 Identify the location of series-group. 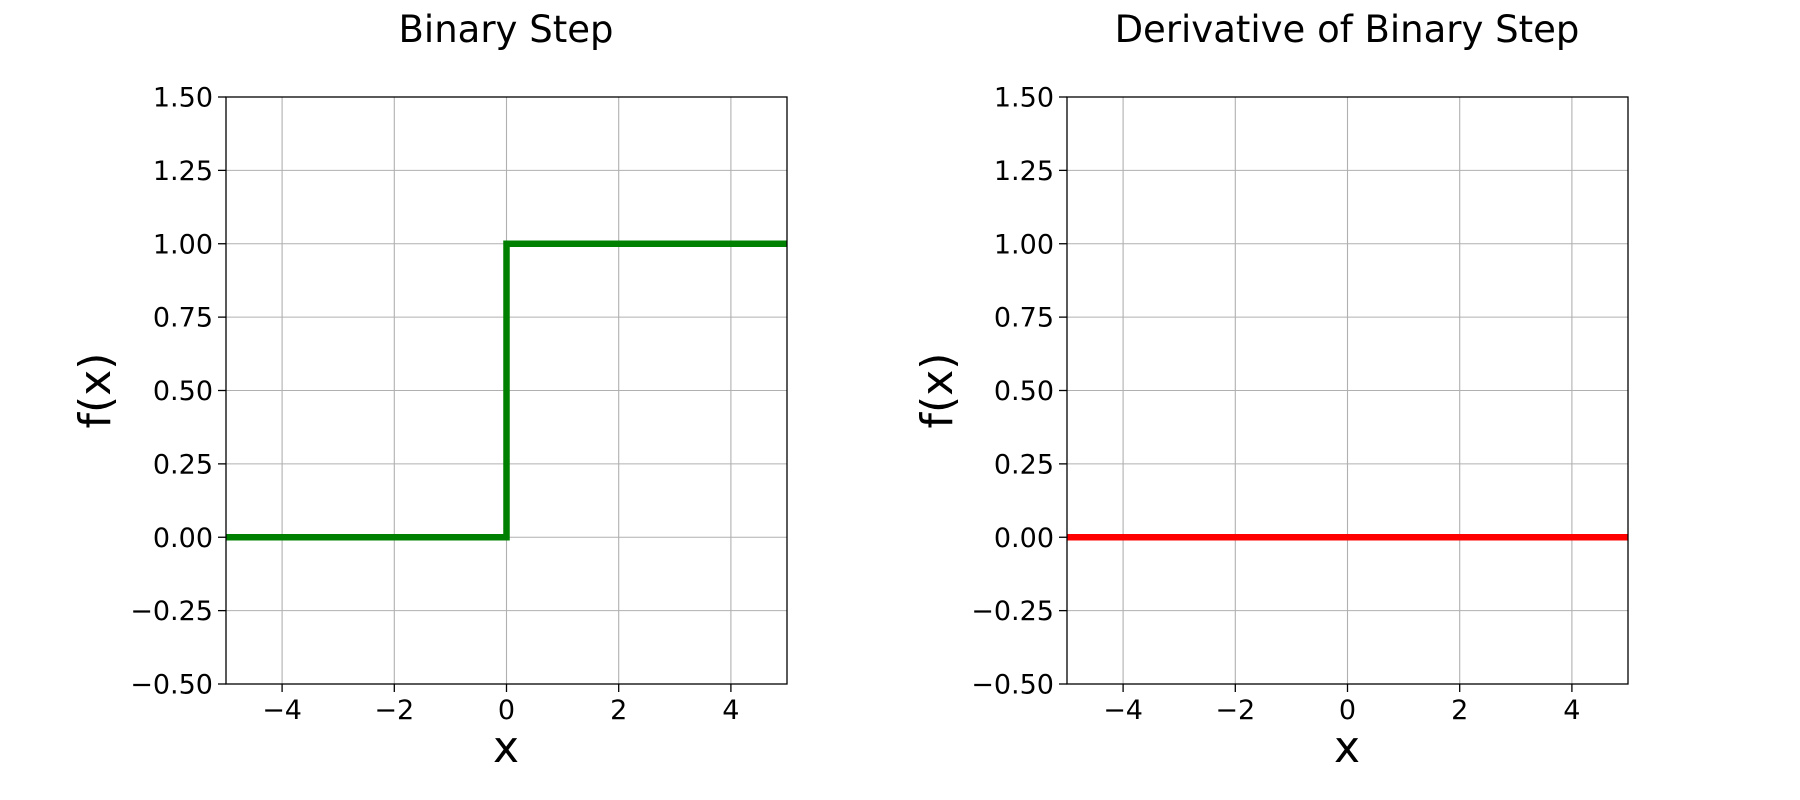
(506, 390).